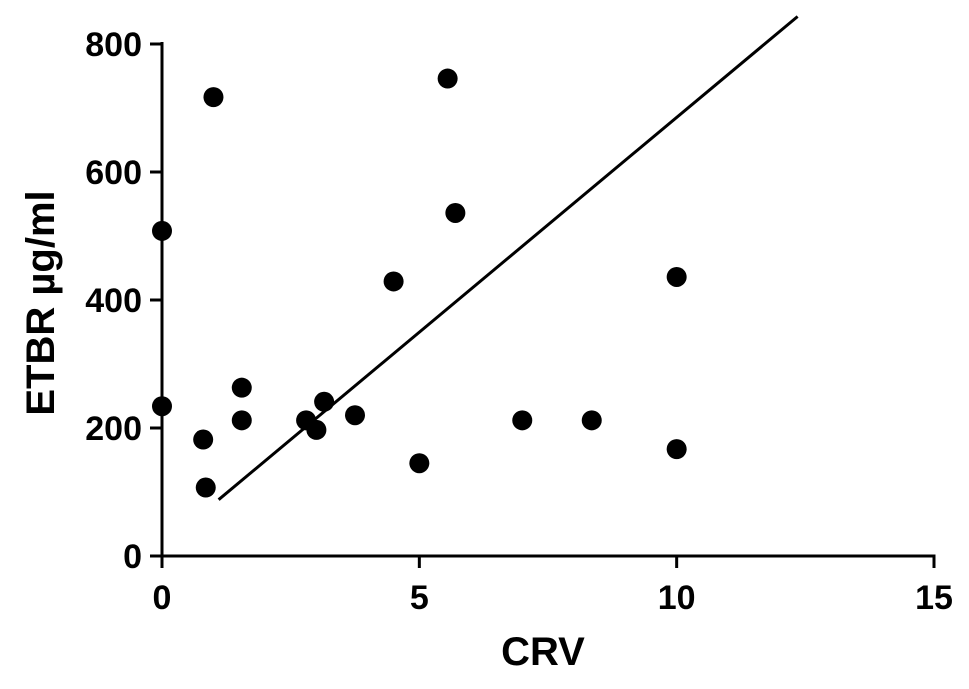 The height and width of the screenshot is (689, 969). What do you see at coordinates (934, 598) in the screenshot?
I see `x-tick-label: 15` at bounding box center [934, 598].